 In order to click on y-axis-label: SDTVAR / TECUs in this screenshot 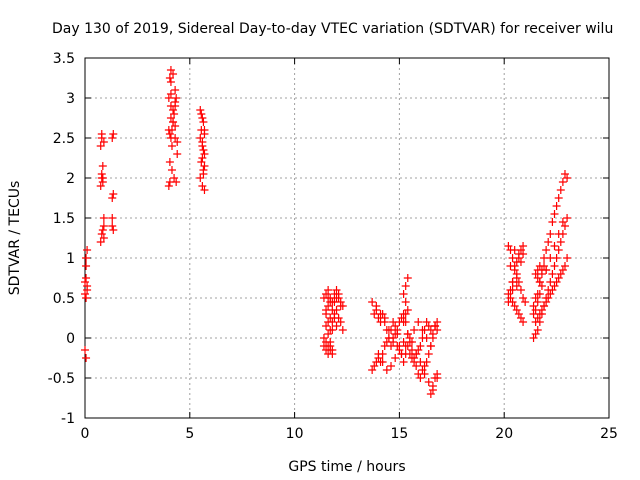, I will do `click(15, 238)`.